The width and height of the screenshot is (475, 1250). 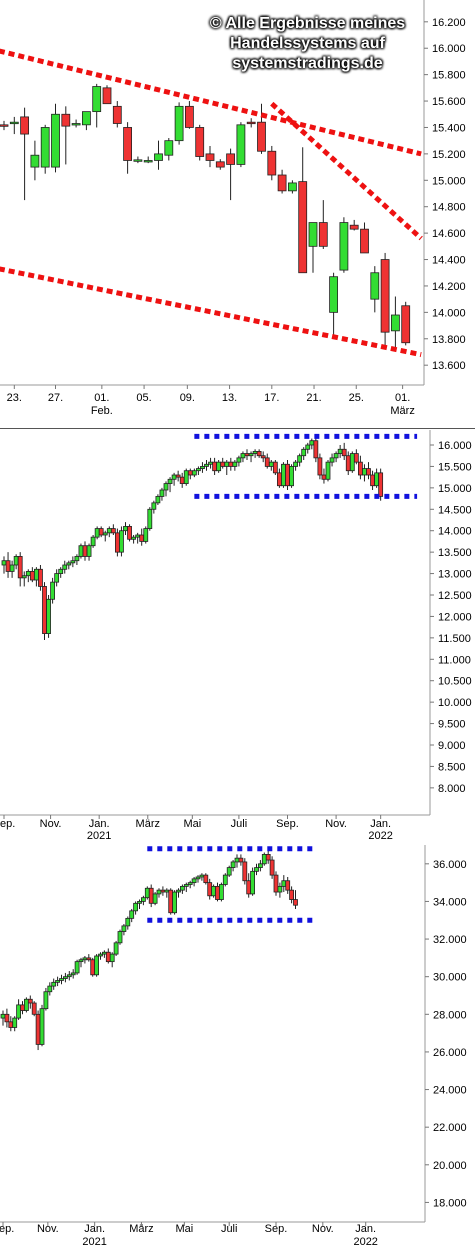 I want to click on x-tick-label: 21., so click(x=313, y=398).